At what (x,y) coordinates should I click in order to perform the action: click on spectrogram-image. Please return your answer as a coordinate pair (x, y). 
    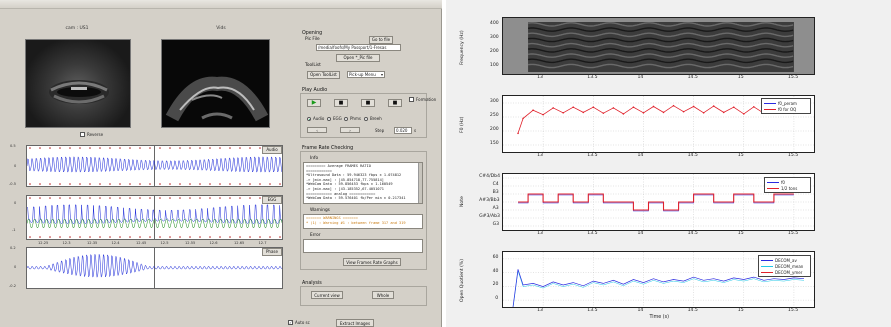
    Looking at the image, I should click on (658, 46).